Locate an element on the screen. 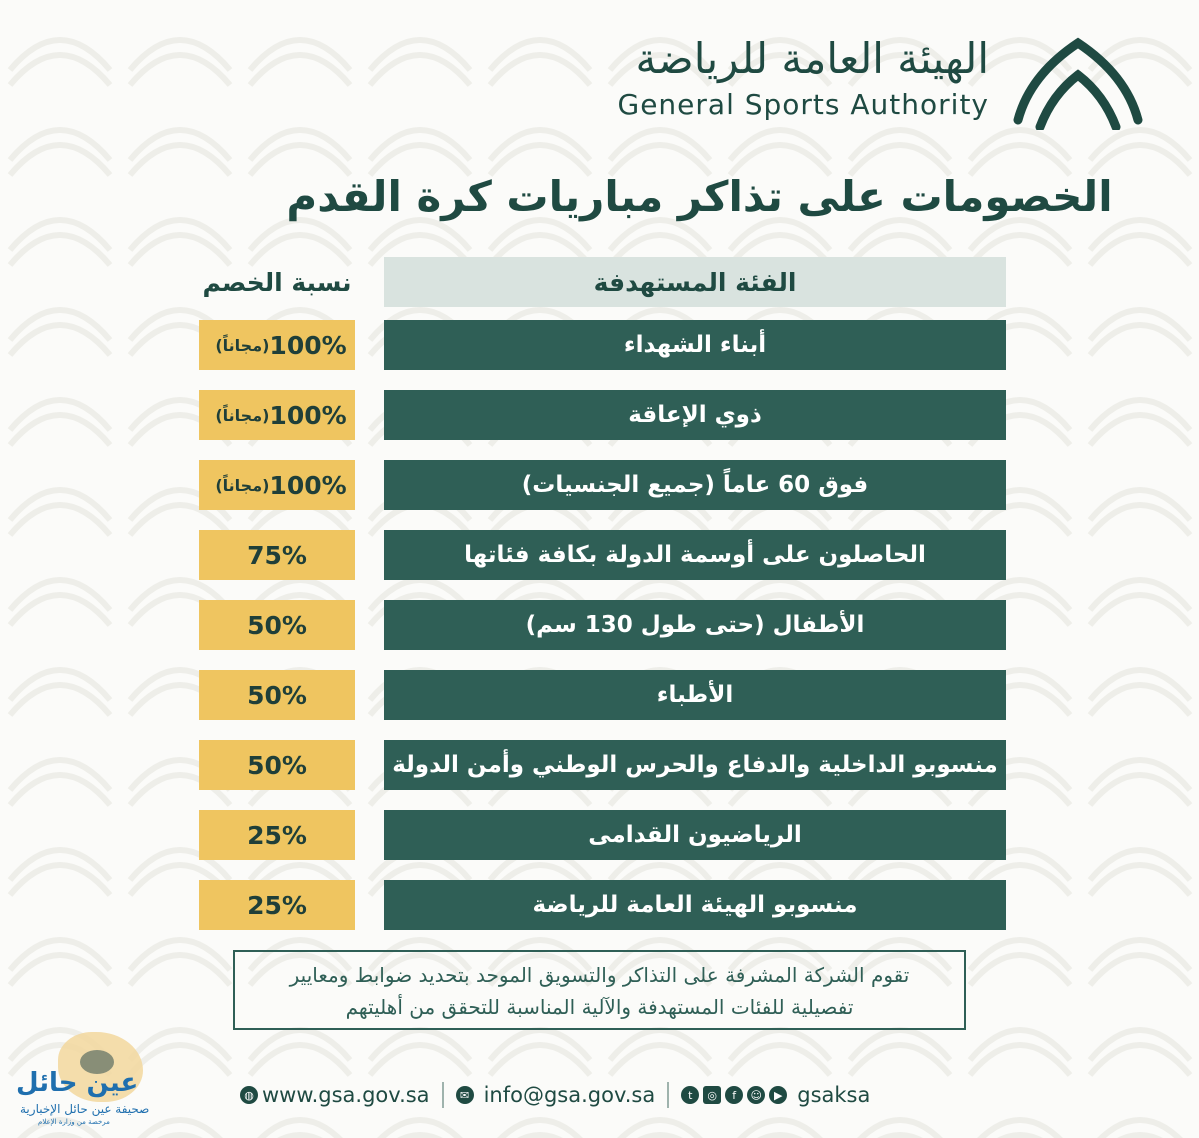 This screenshot has width=1199, height=1138. email-link: info@gsa.gov.sa is located at coordinates (569, 1095).